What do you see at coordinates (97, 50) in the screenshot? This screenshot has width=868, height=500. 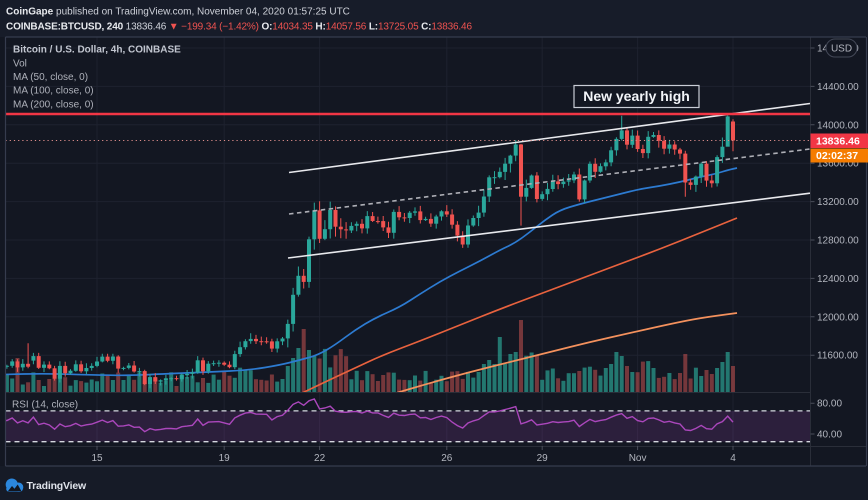 I see `svg-text:Bitcoin / U.S. Dollar, 4h, COI: Bitcoin / U.S. Dollar, 4h, COINBASE` at bounding box center [97, 50].